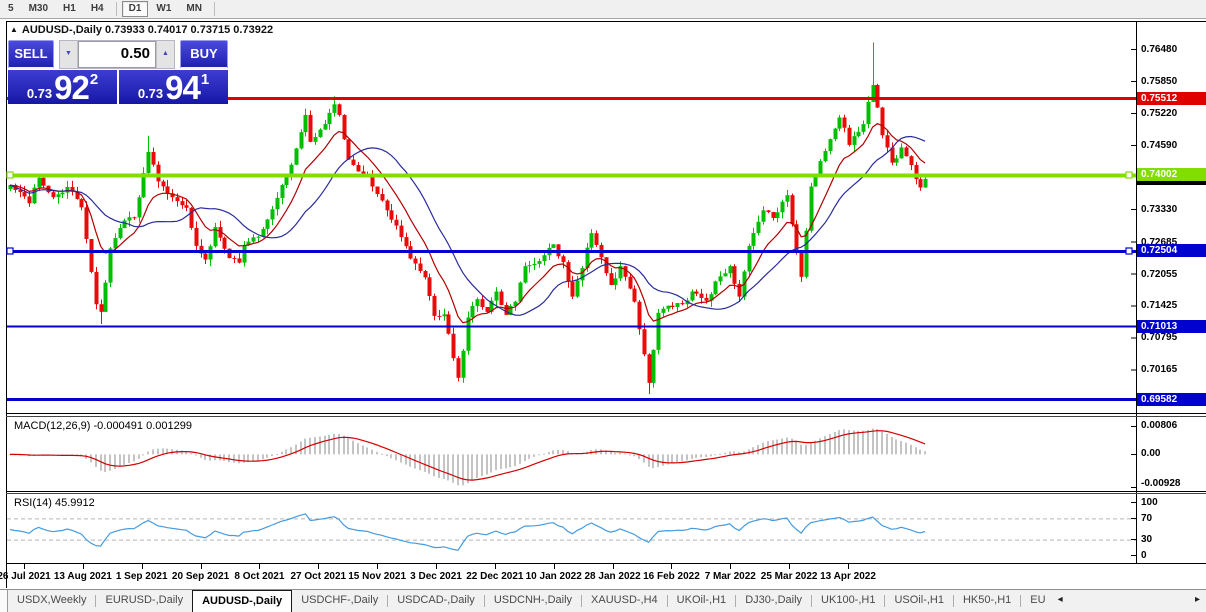  I want to click on sell-button: SELL, so click(31, 54).